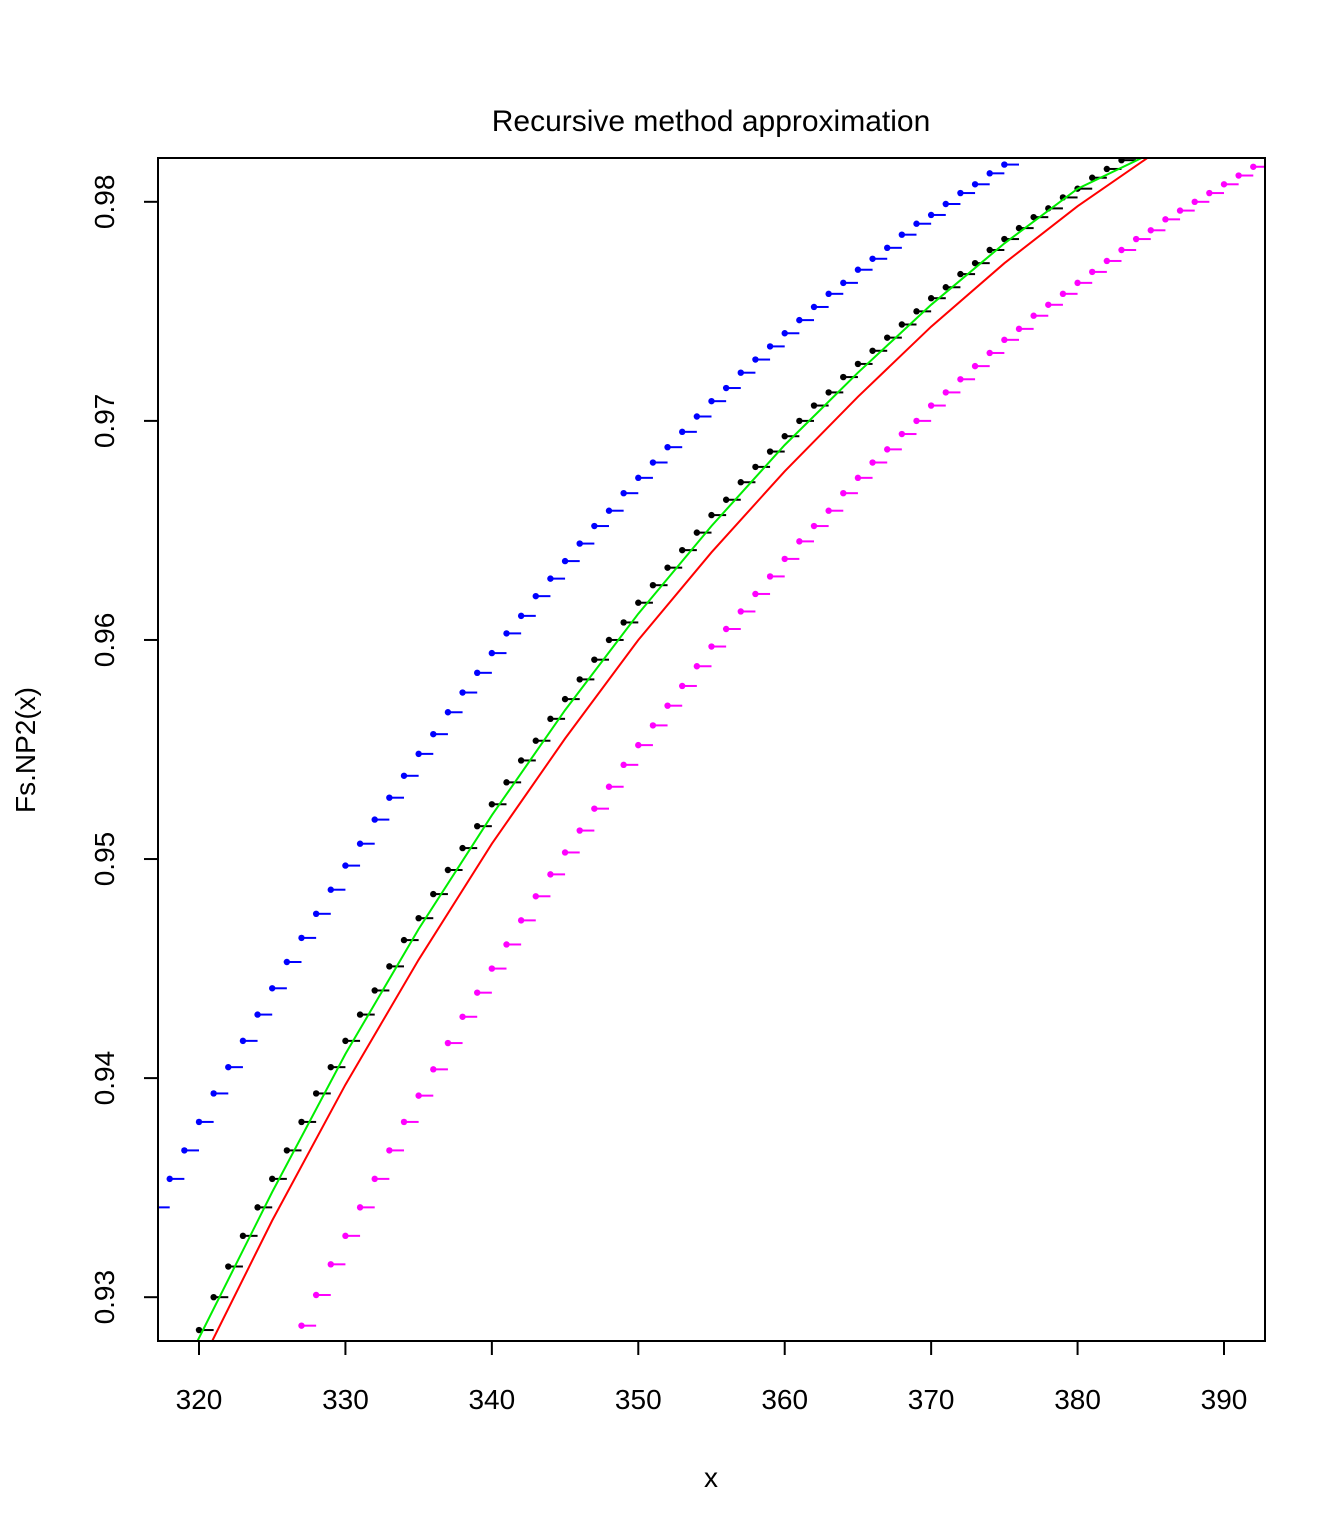 The height and width of the screenshot is (1536, 1344). What do you see at coordinates (1224, 1399) in the screenshot?
I see `x-tick-label: 390` at bounding box center [1224, 1399].